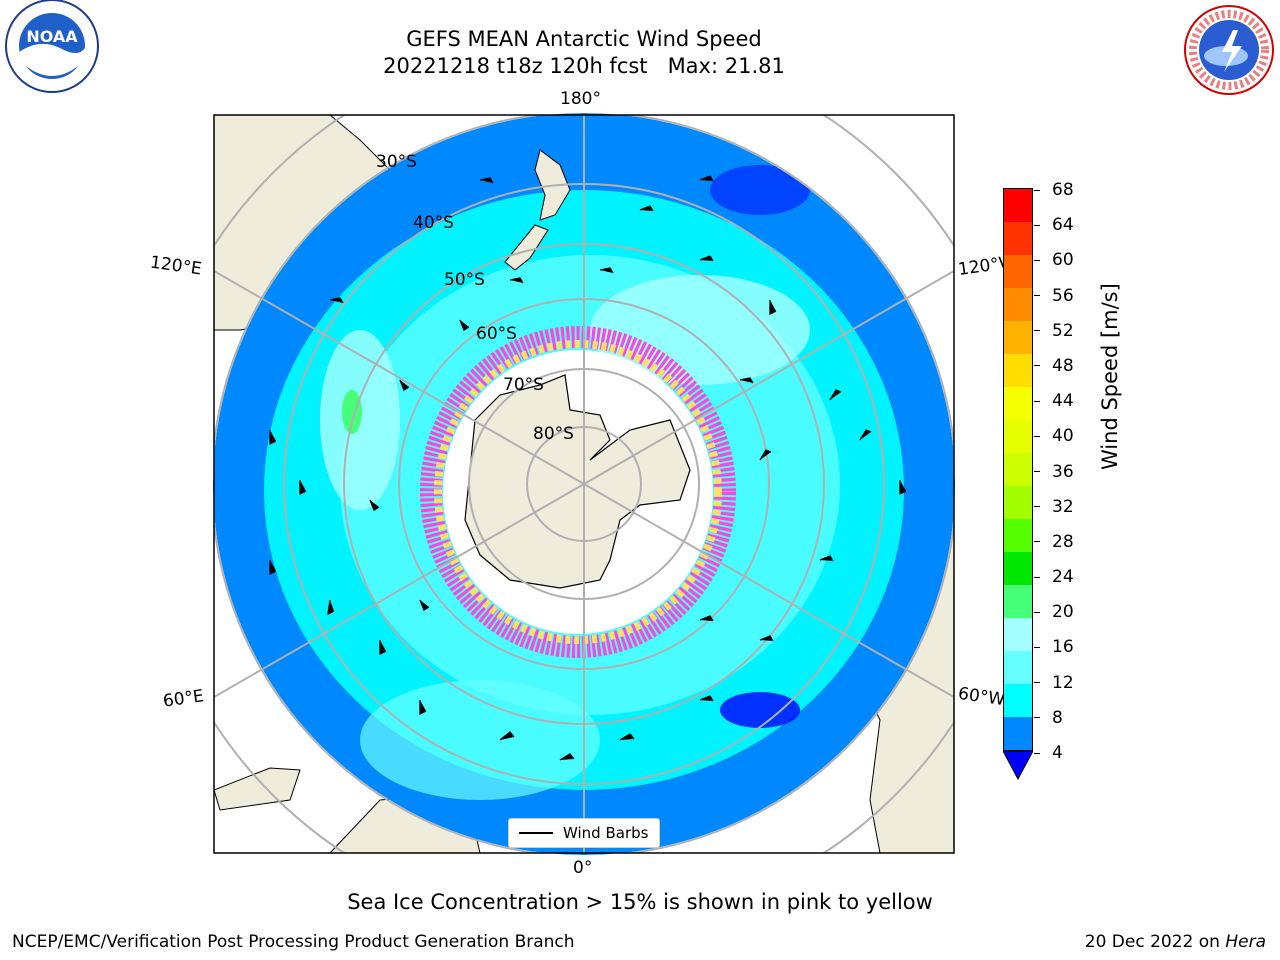 The height and width of the screenshot is (960, 1280). What do you see at coordinates (1054, 331) in the screenshot?
I see `colorbar-tick-label: 52` at bounding box center [1054, 331].